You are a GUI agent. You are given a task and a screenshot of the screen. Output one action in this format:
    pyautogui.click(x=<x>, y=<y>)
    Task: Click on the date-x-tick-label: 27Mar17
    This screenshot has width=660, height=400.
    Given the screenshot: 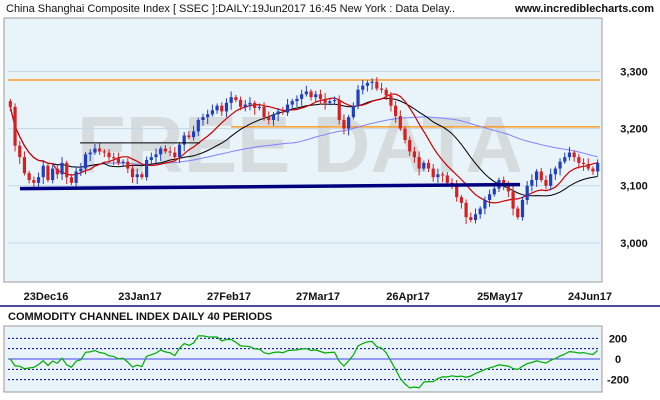 What is the action you would take?
    pyautogui.click(x=318, y=297)
    